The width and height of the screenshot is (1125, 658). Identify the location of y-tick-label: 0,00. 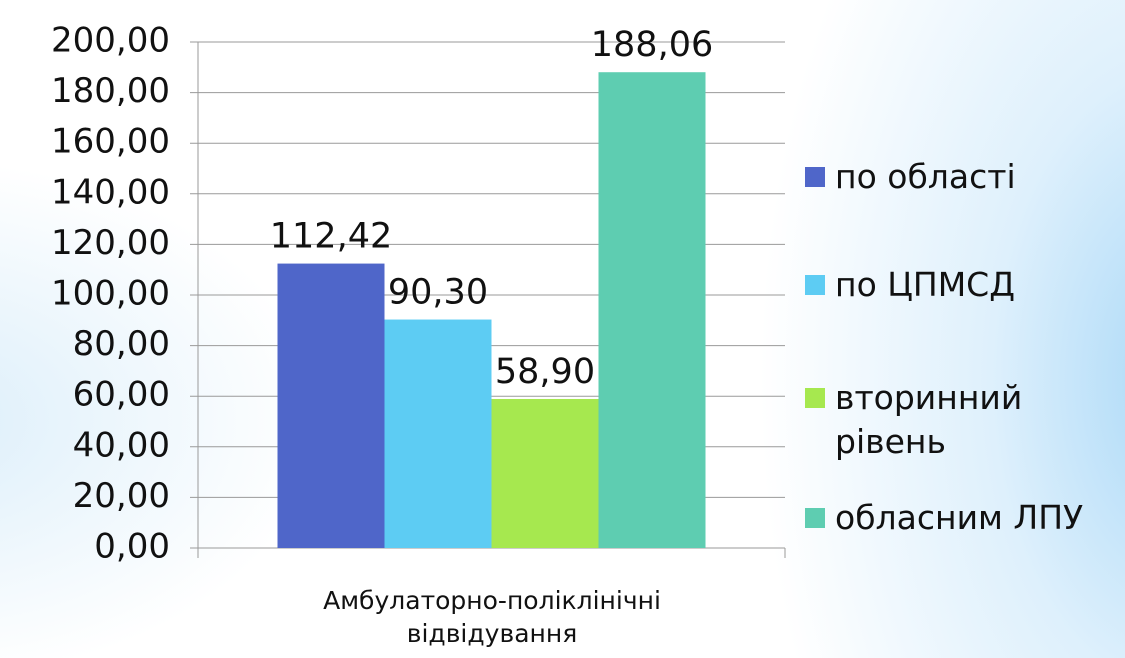
(132, 547).